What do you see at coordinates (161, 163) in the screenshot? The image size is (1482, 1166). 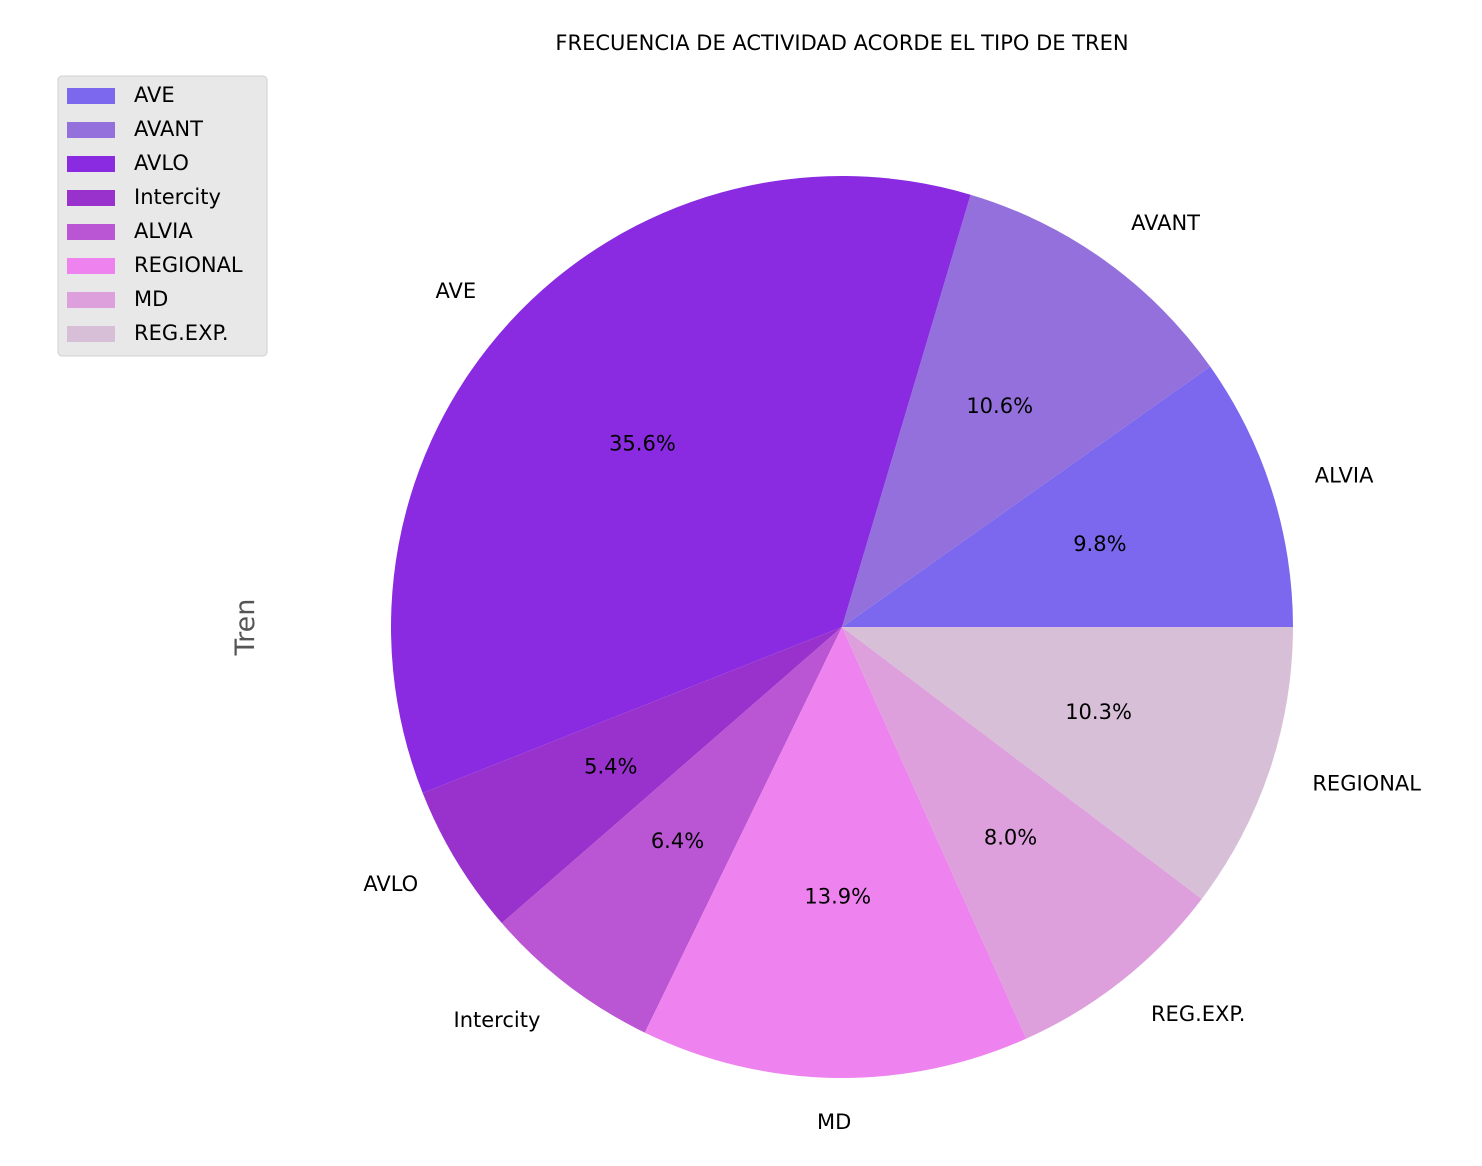 I see `legend-label-avlo: AVLO` at bounding box center [161, 163].